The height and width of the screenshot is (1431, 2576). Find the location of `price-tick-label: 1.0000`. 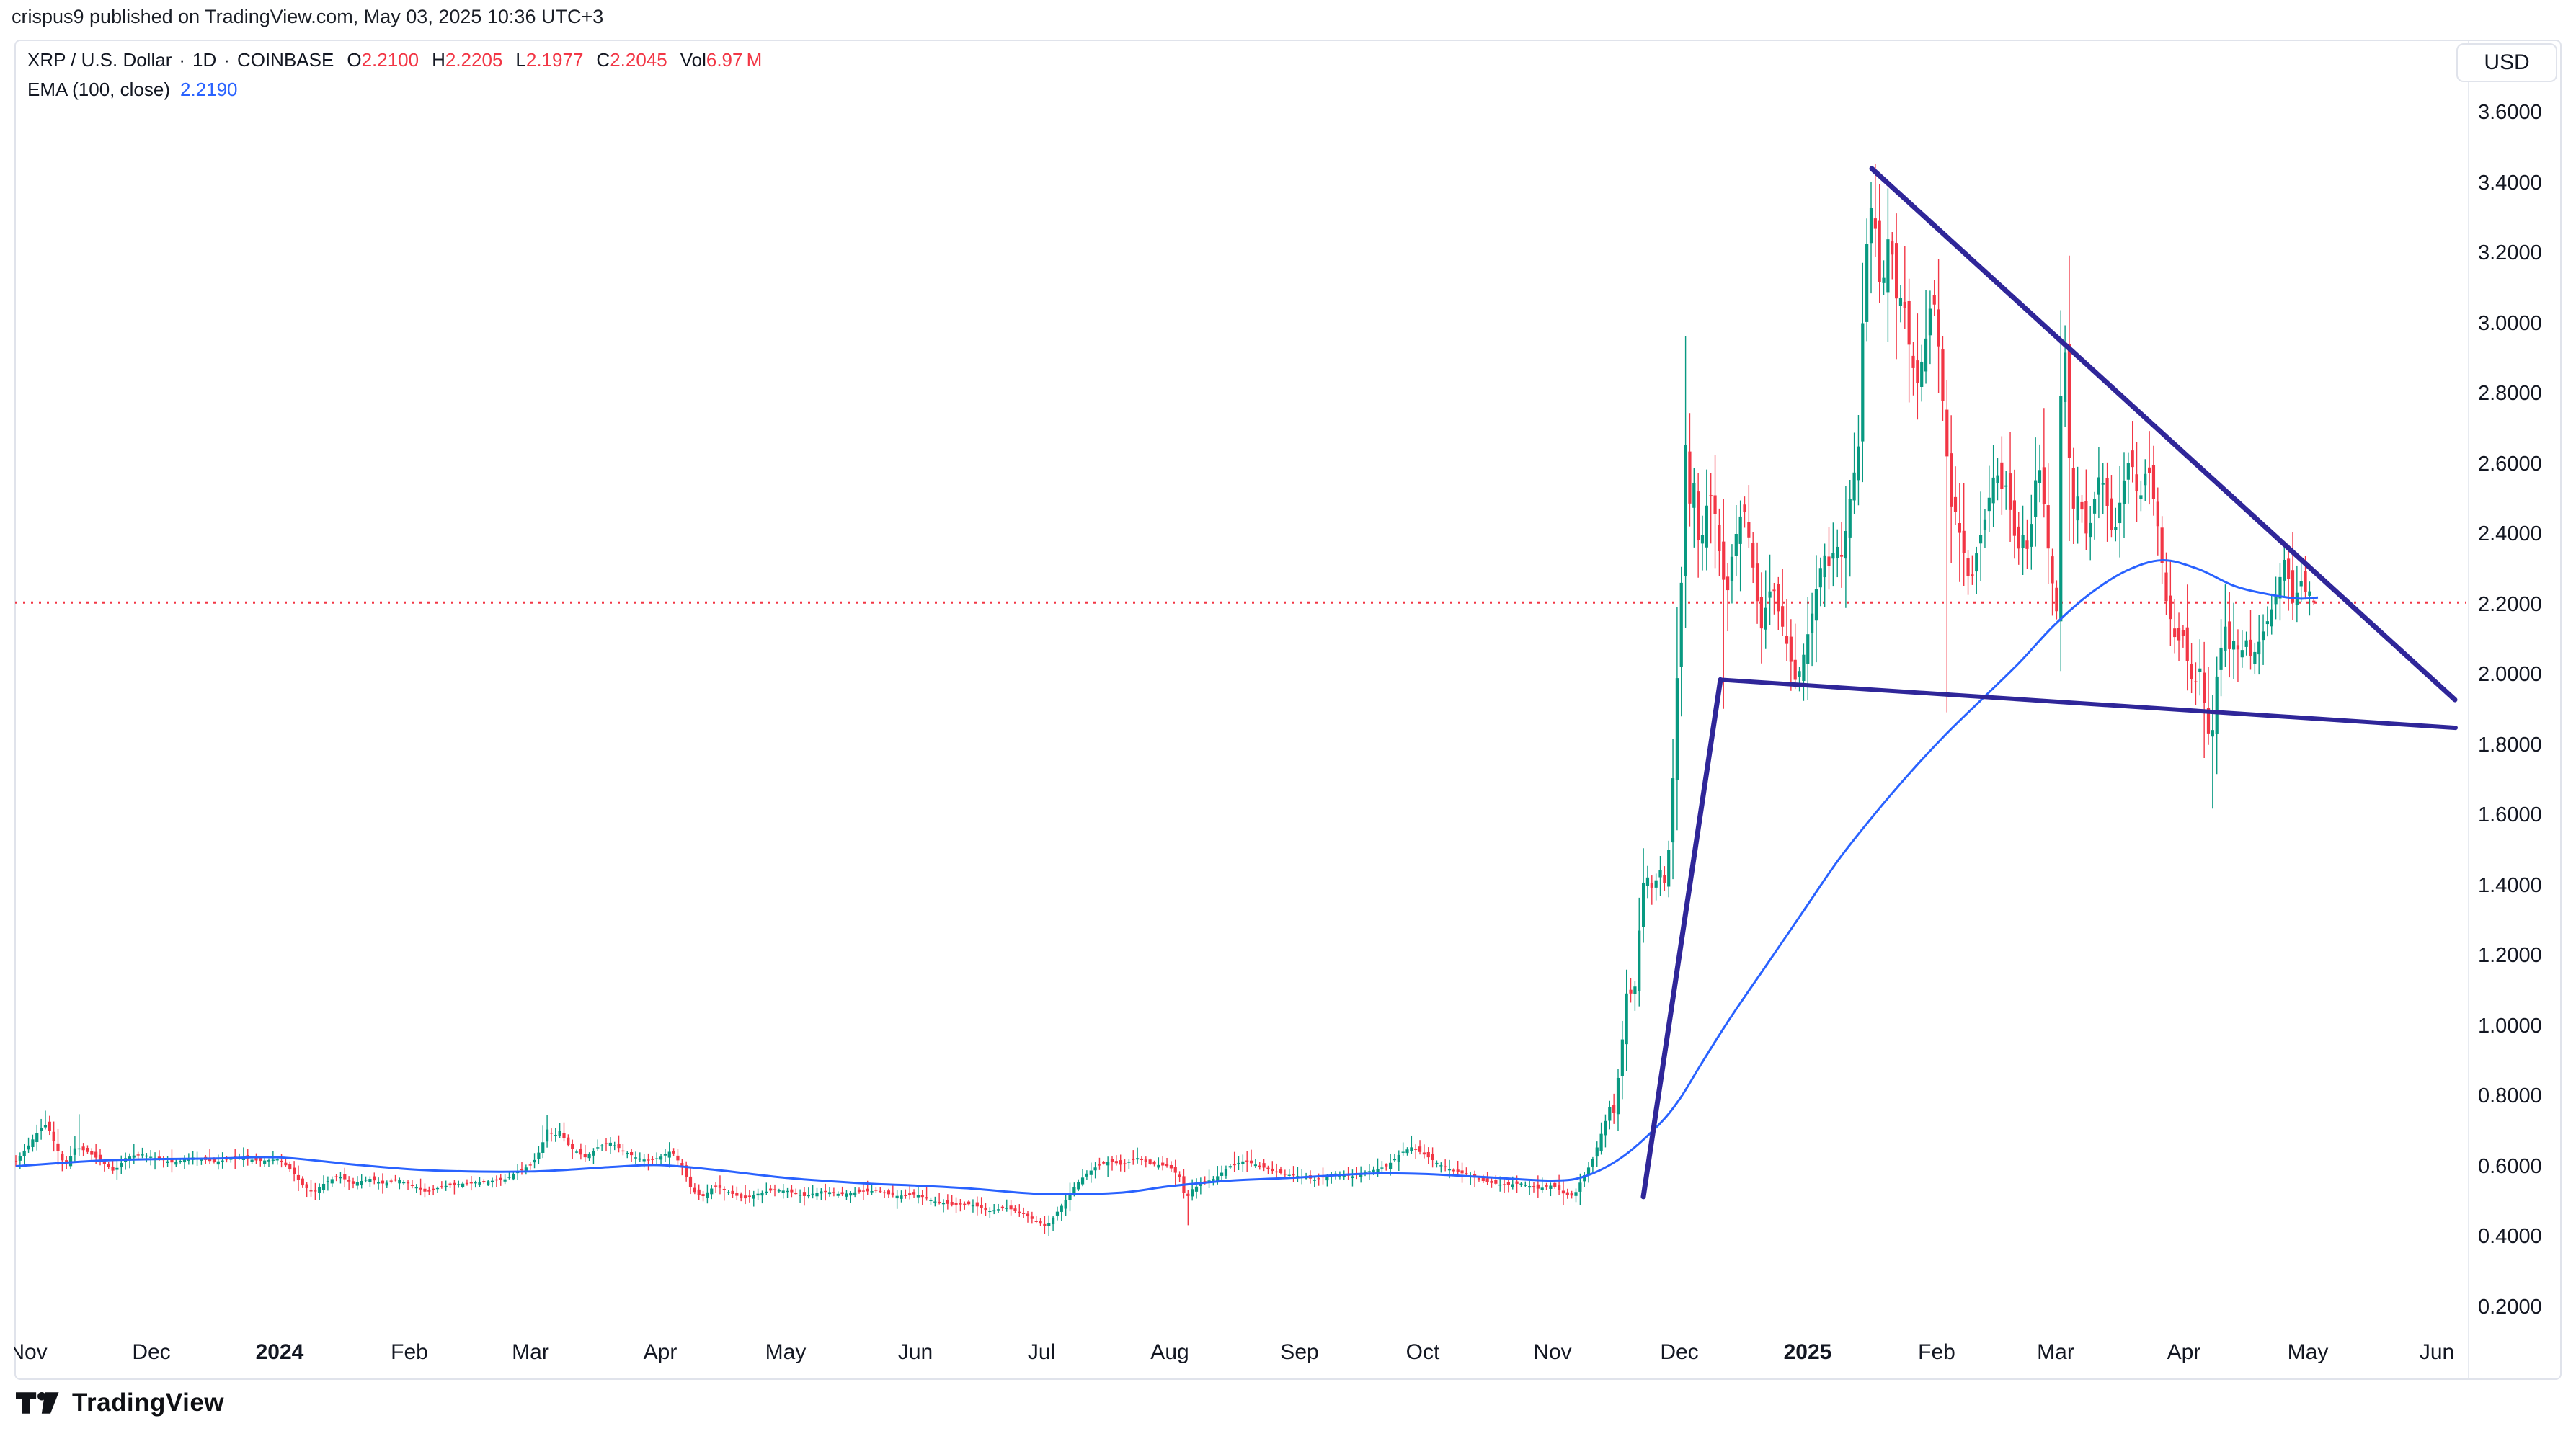

price-tick-label: 1.0000 is located at coordinates (2510, 1026).